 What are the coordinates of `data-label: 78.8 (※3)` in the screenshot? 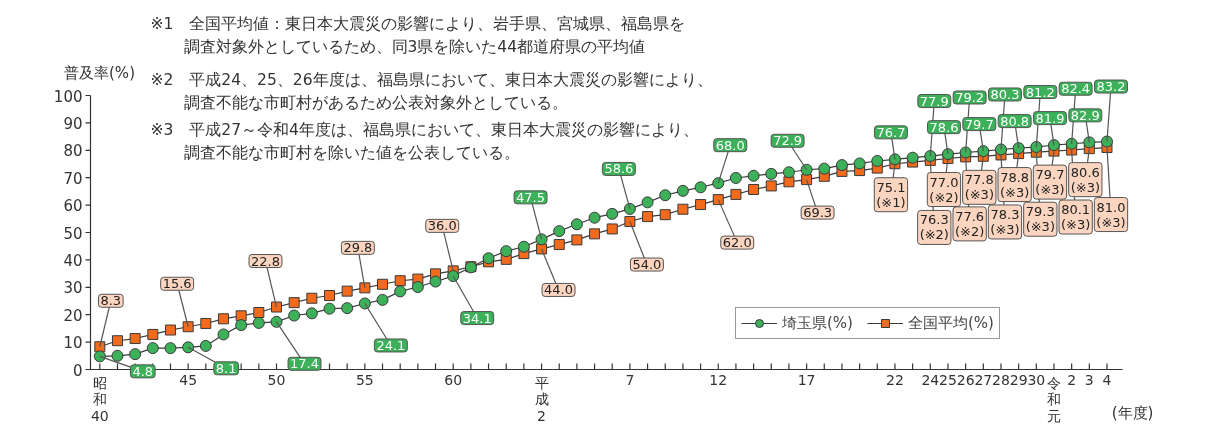 It's located at (1014, 184).